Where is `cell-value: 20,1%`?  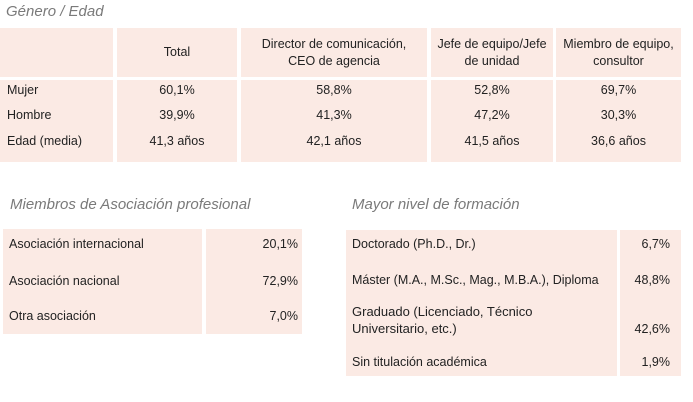 cell-value: 20,1% is located at coordinates (280, 244).